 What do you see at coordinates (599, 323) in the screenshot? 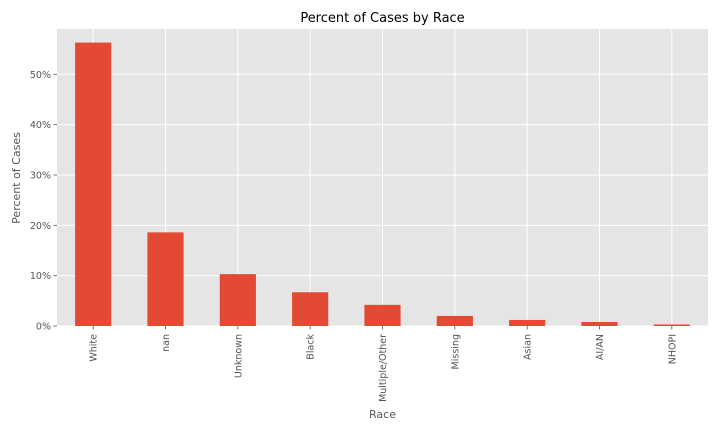
I see `bar-ai-an` at bounding box center [599, 323].